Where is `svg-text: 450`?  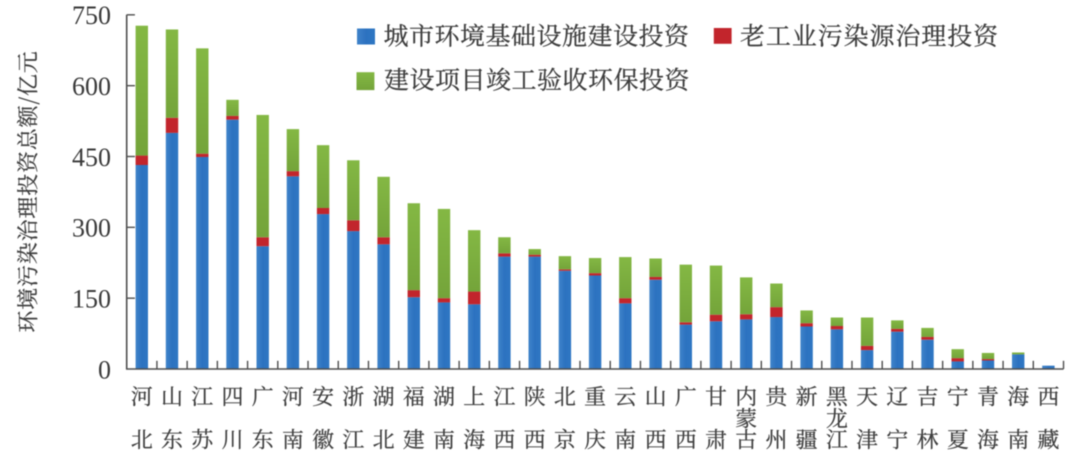
svg-text: 450 is located at coordinates (91, 157).